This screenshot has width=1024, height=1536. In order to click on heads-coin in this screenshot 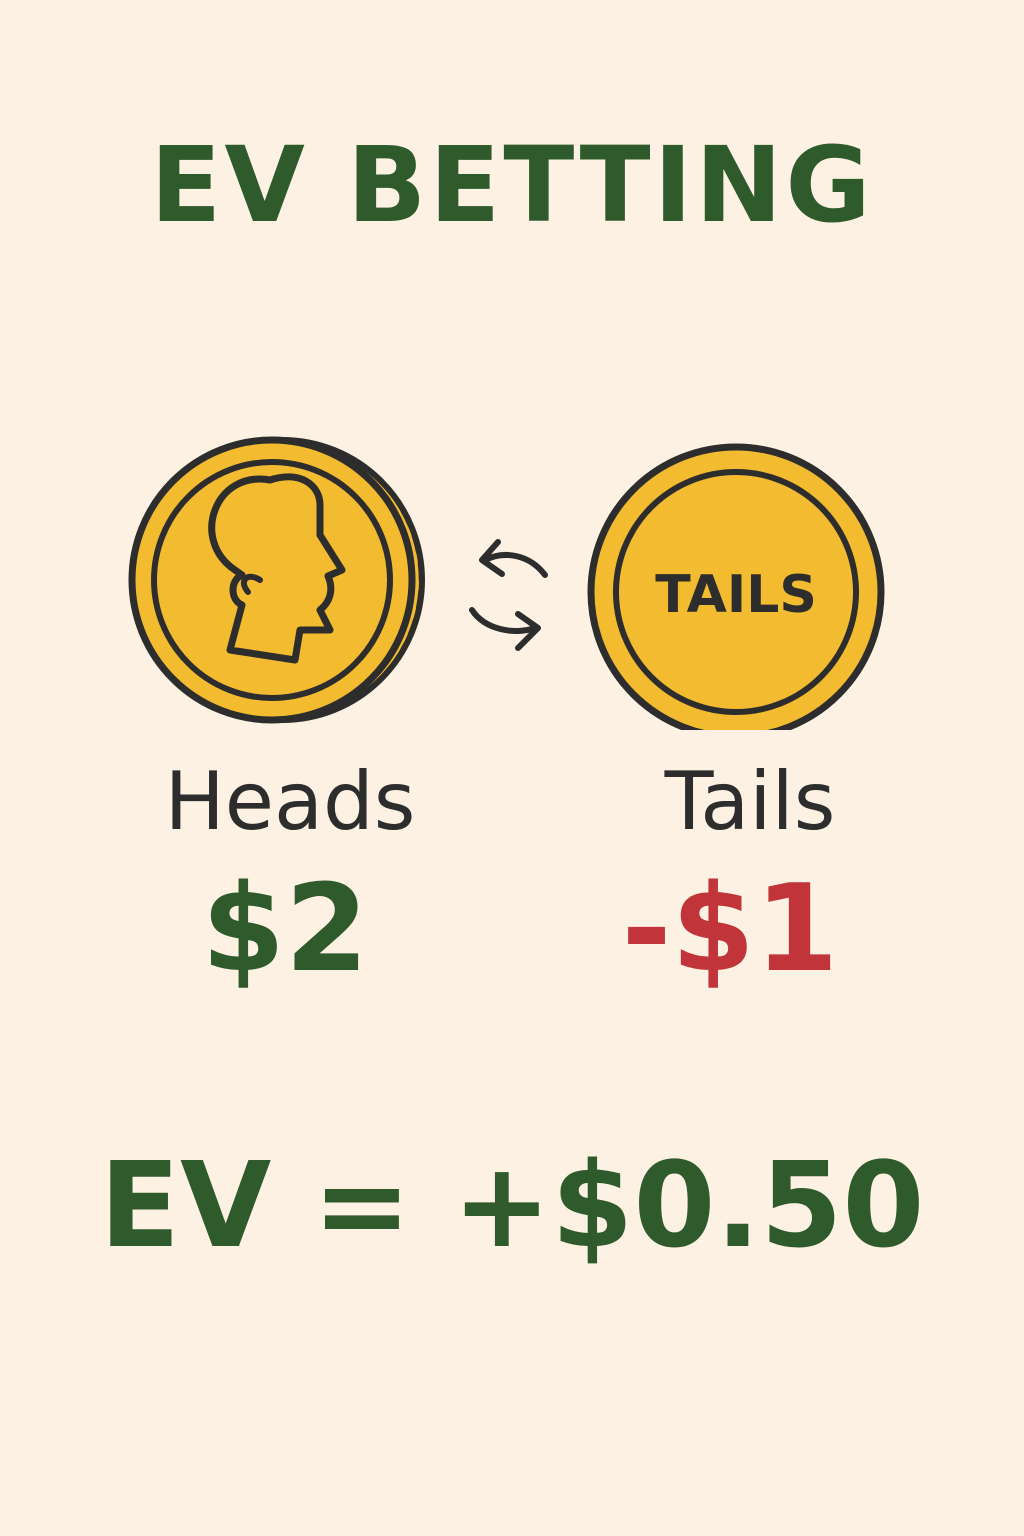, I will do `click(276, 580)`.